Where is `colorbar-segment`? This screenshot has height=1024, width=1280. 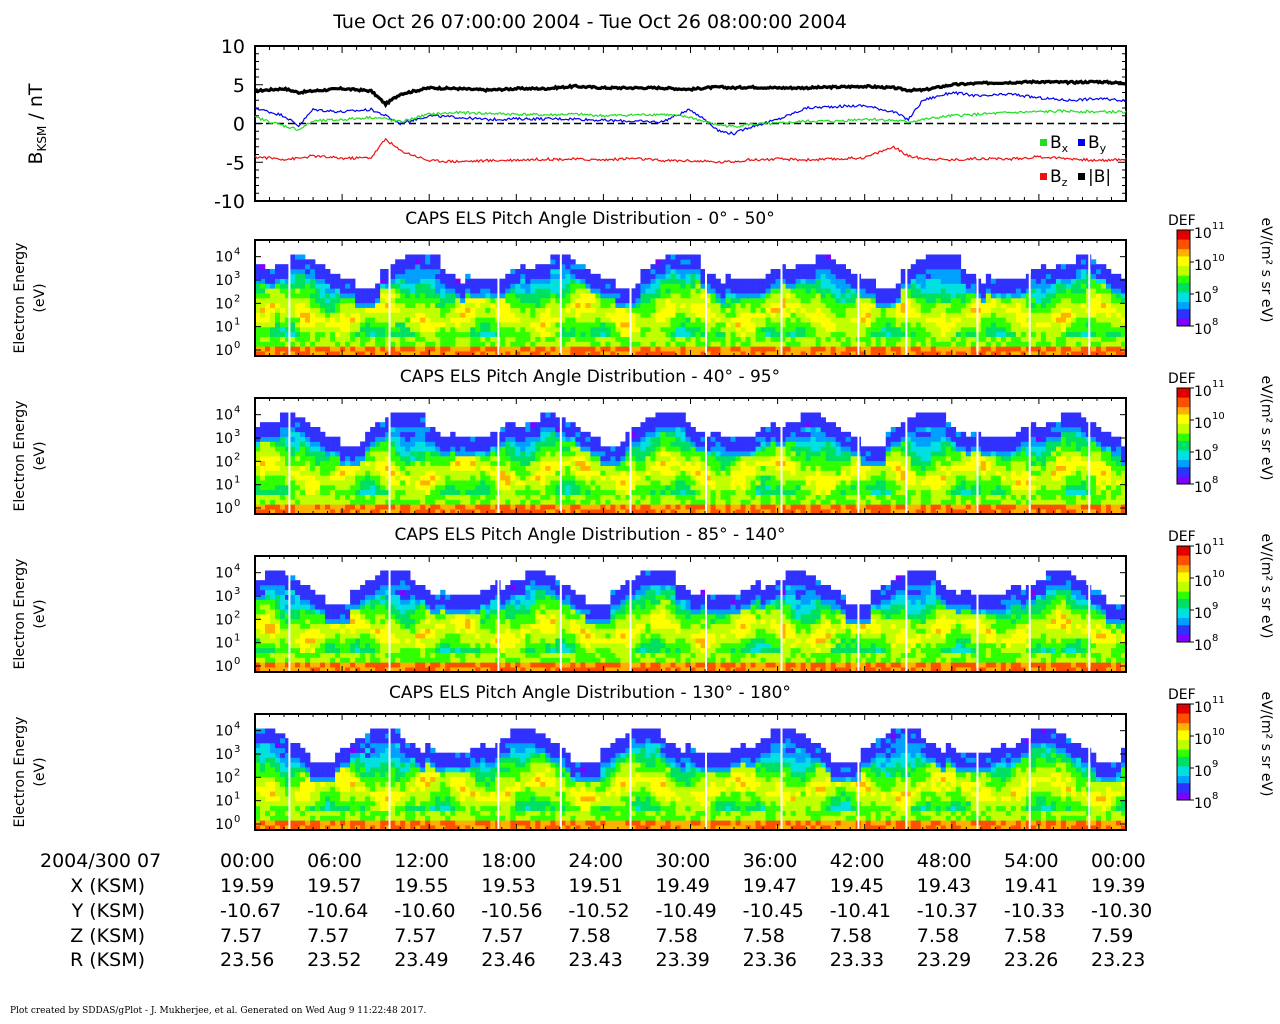
colorbar-segment is located at coordinates (1183, 282).